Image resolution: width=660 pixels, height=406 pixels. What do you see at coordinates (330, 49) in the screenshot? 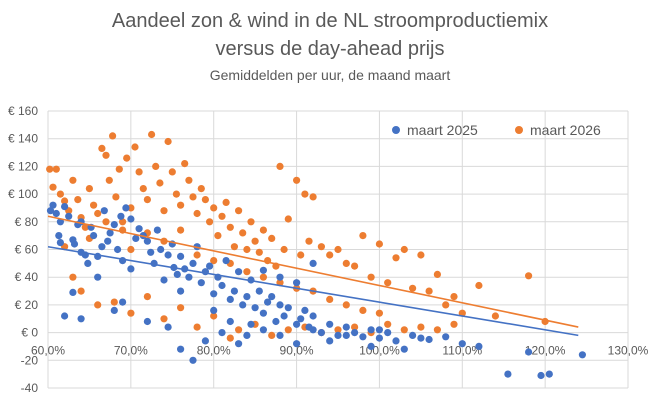
I see `chart-title-line2: versus de day-ahead prijs` at bounding box center [330, 49].